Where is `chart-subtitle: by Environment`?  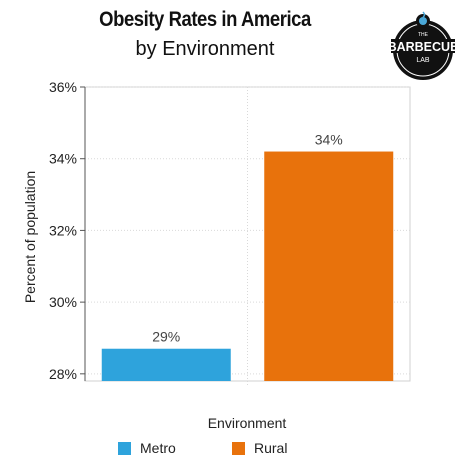 chart-subtitle: by Environment is located at coordinates (205, 49).